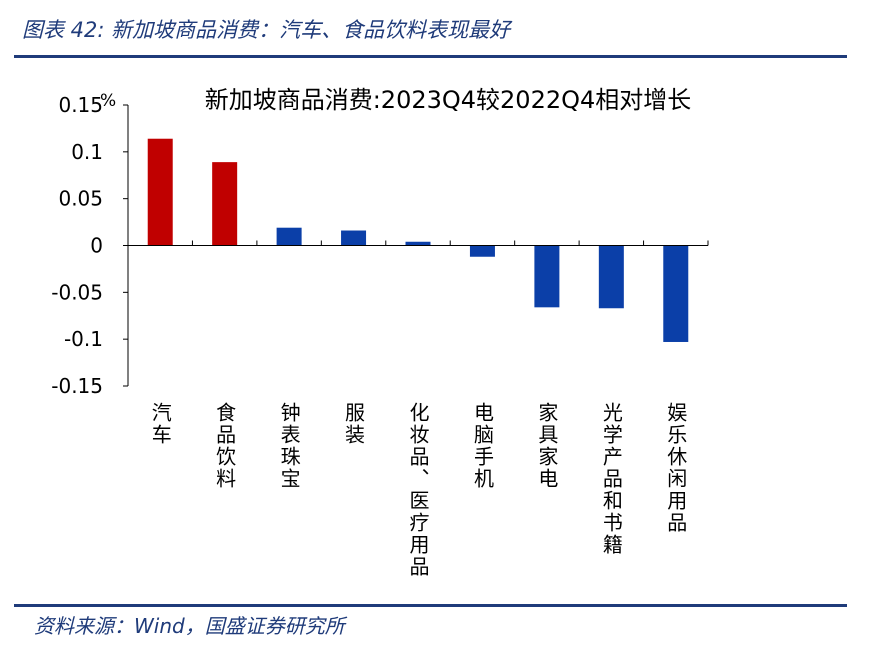 This screenshot has height=651, width=869. What do you see at coordinates (448, 100) in the screenshot?
I see `chart-title: 新加坡商品消费:2023Q4较2022Q4相对增长` at bounding box center [448, 100].